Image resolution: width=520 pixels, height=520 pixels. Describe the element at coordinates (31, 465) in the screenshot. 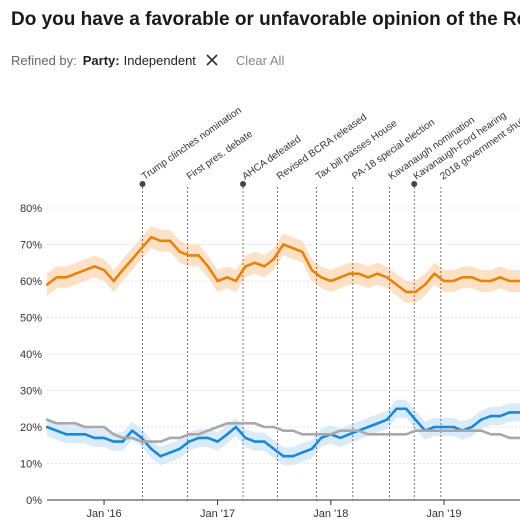

I see `y-tick-label: 10%` at that location.